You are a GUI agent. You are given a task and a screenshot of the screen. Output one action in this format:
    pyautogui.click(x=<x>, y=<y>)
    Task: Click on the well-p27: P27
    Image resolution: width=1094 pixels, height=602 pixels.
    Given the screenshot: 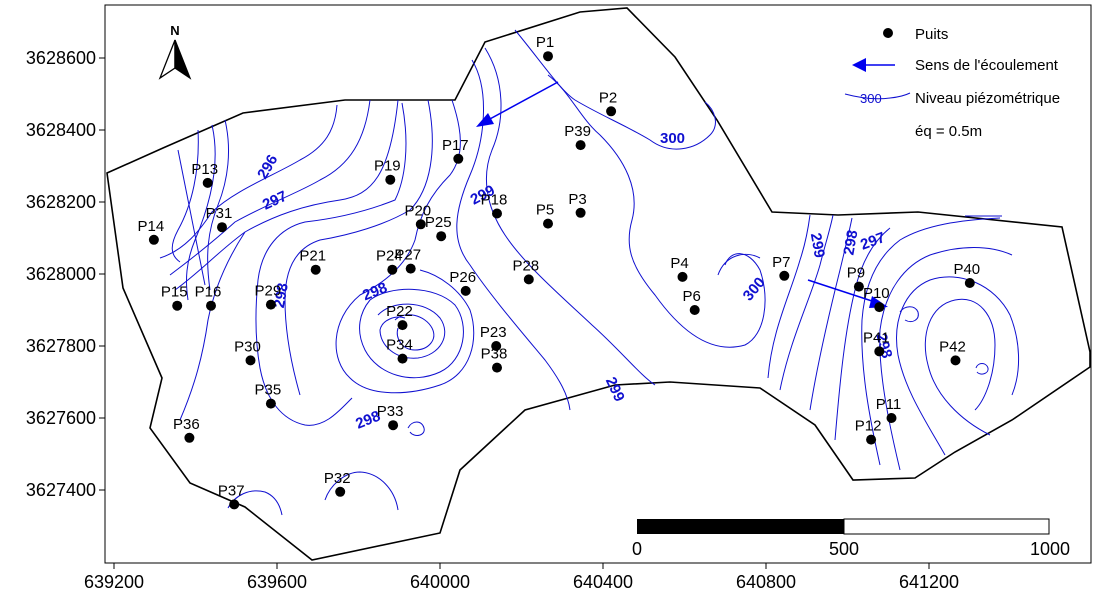 What is the action you would take?
    pyautogui.click(x=407, y=260)
    